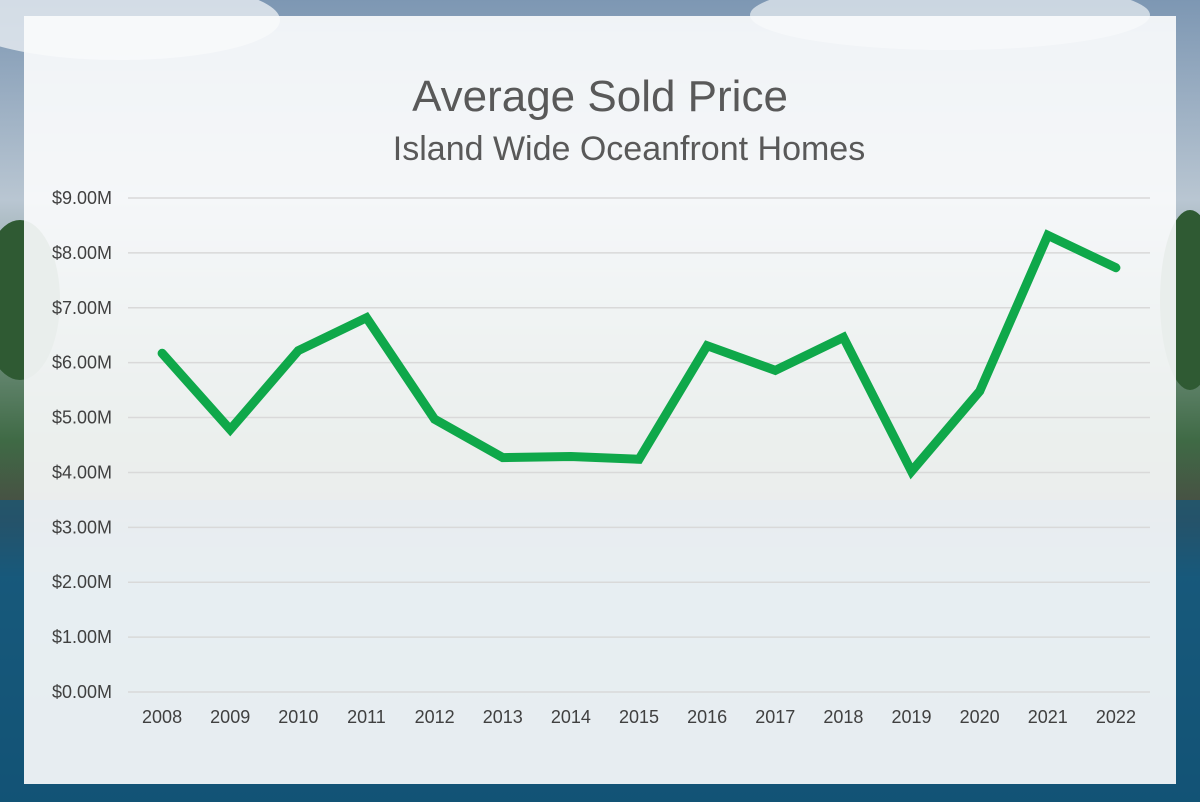 This screenshot has width=1200, height=802. I want to click on x-tick-label: 2015, so click(639, 717).